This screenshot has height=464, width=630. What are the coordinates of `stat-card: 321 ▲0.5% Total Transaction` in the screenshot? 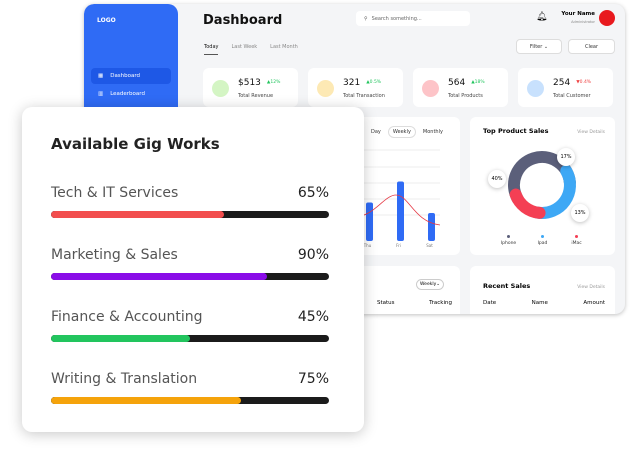 It's located at (355, 87).